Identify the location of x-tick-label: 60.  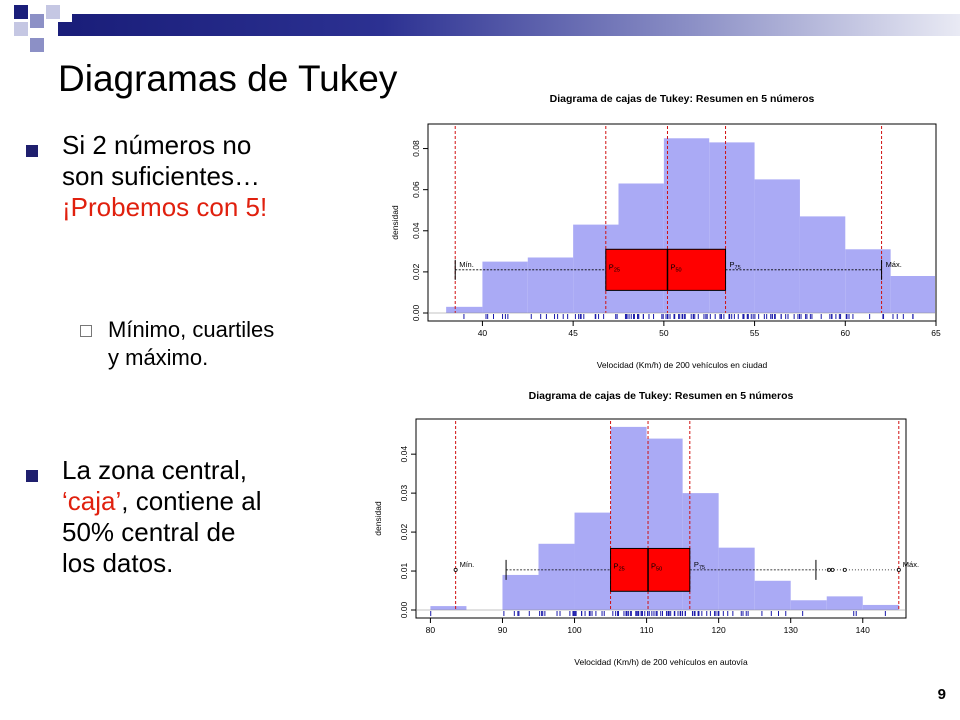
(846, 333).